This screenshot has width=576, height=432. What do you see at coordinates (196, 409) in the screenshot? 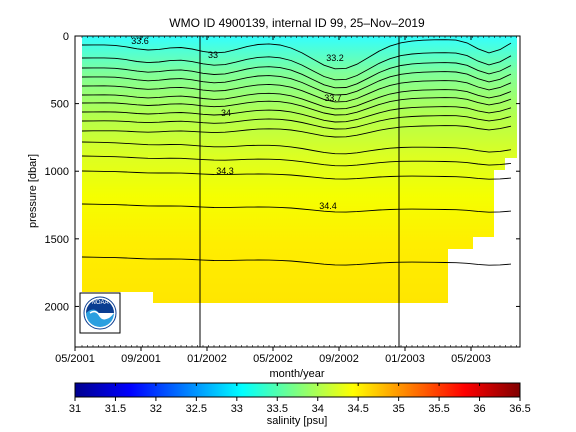
I see `colorbar-tick-label: 32.5` at bounding box center [196, 409].